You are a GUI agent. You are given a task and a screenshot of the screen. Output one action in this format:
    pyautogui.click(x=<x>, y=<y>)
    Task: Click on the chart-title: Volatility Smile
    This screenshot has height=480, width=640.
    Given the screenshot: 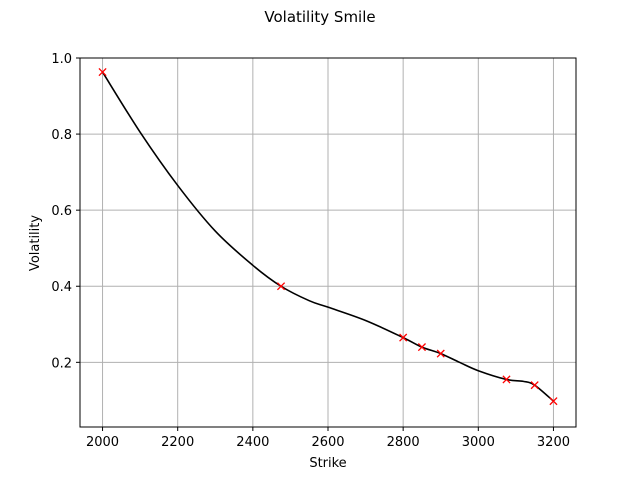 What is the action you would take?
    pyautogui.click(x=319, y=17)
    